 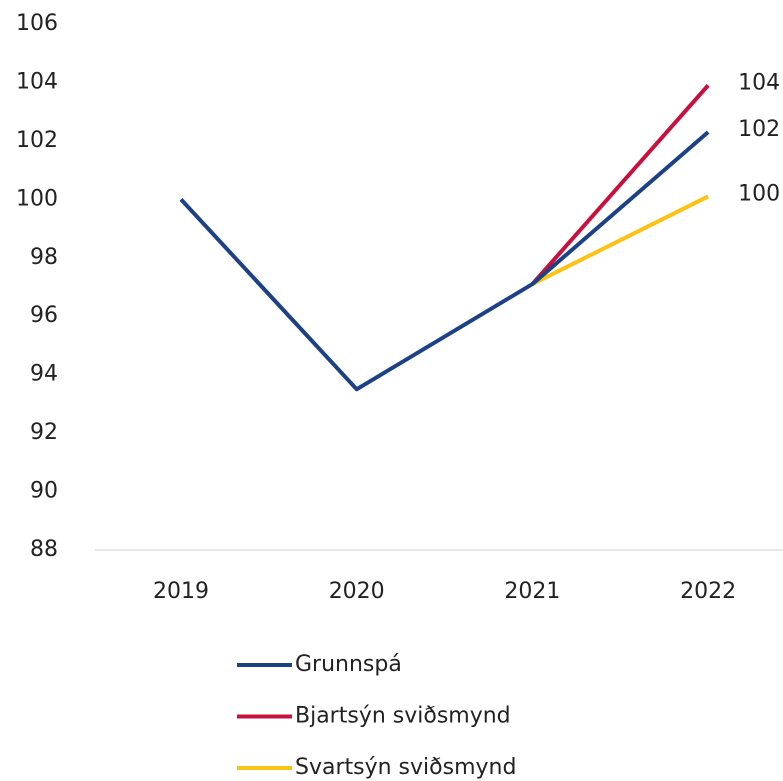 What do you see at coordinates (37, 140) in the screenshot?
I see `y-tick-label: 102` at bounding box center [37, 140].